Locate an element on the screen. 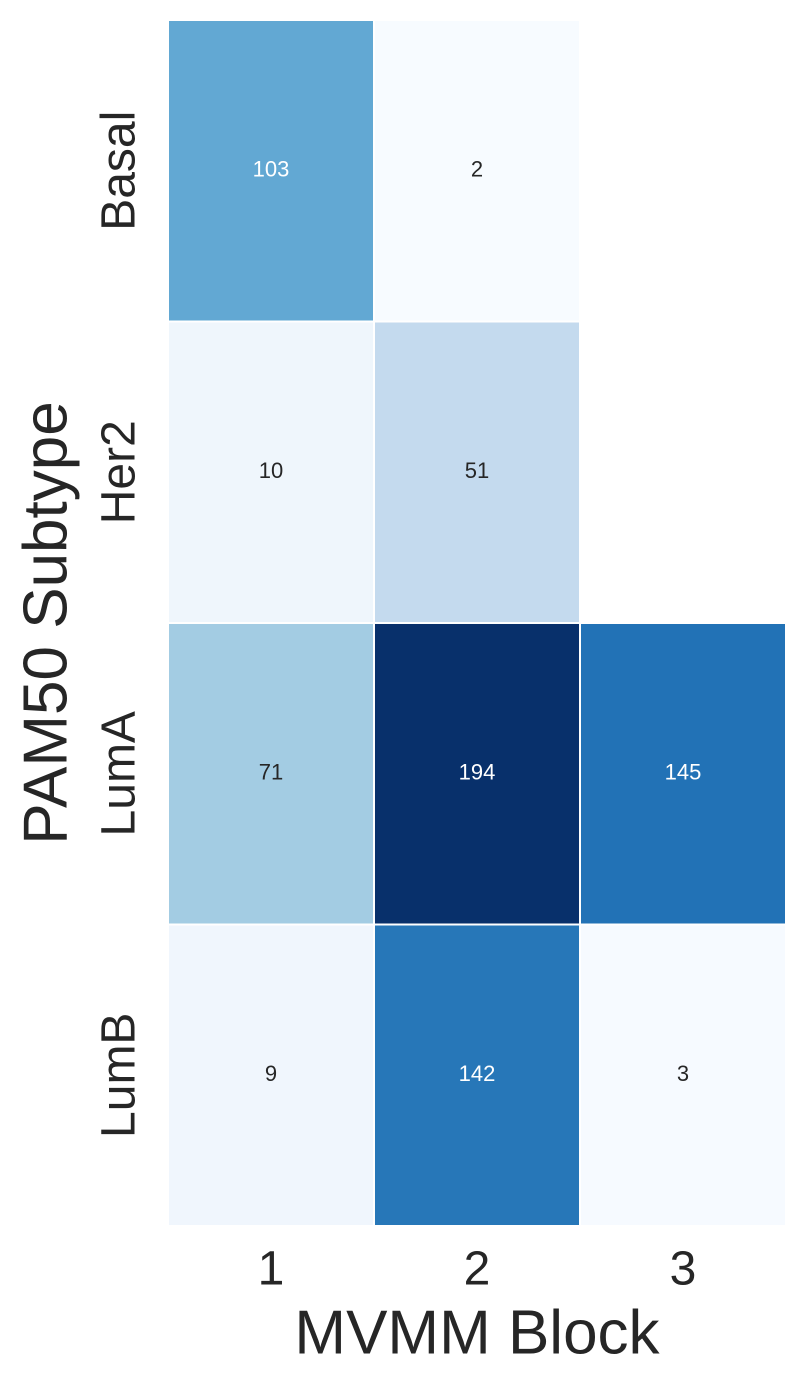 Image resolution: width=807 pixels, height=1393 pixels. y-tick-label: LumA is located at coordinates (119, 773).